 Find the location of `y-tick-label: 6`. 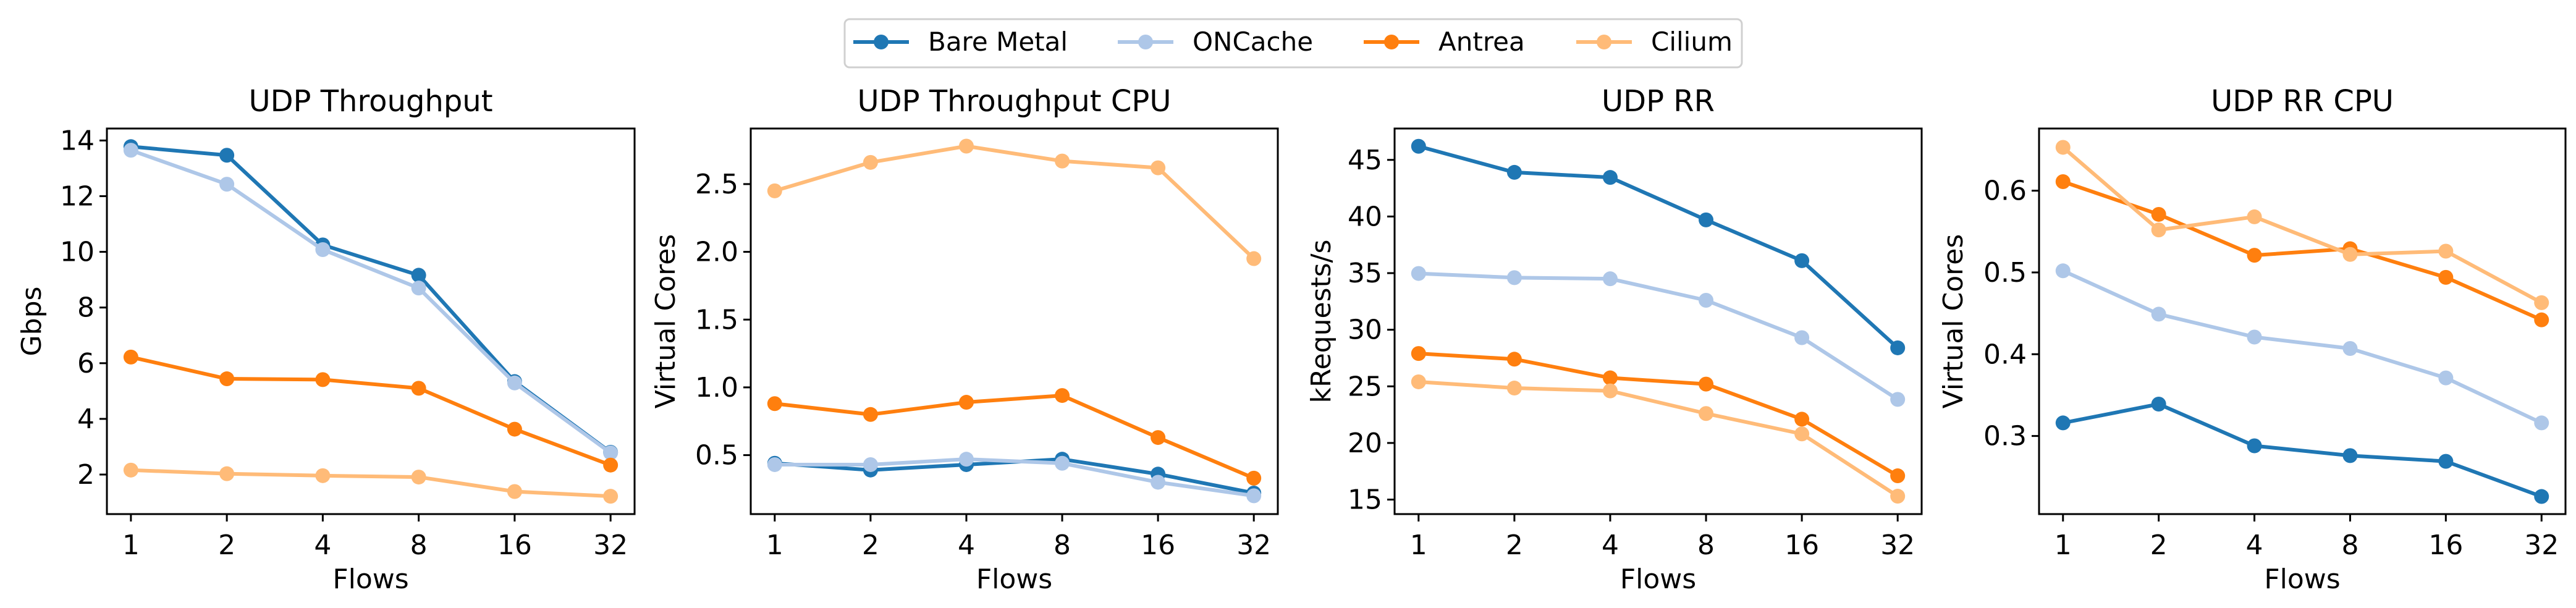

y-tick-label: 6 is located at coordinates (86, 363).